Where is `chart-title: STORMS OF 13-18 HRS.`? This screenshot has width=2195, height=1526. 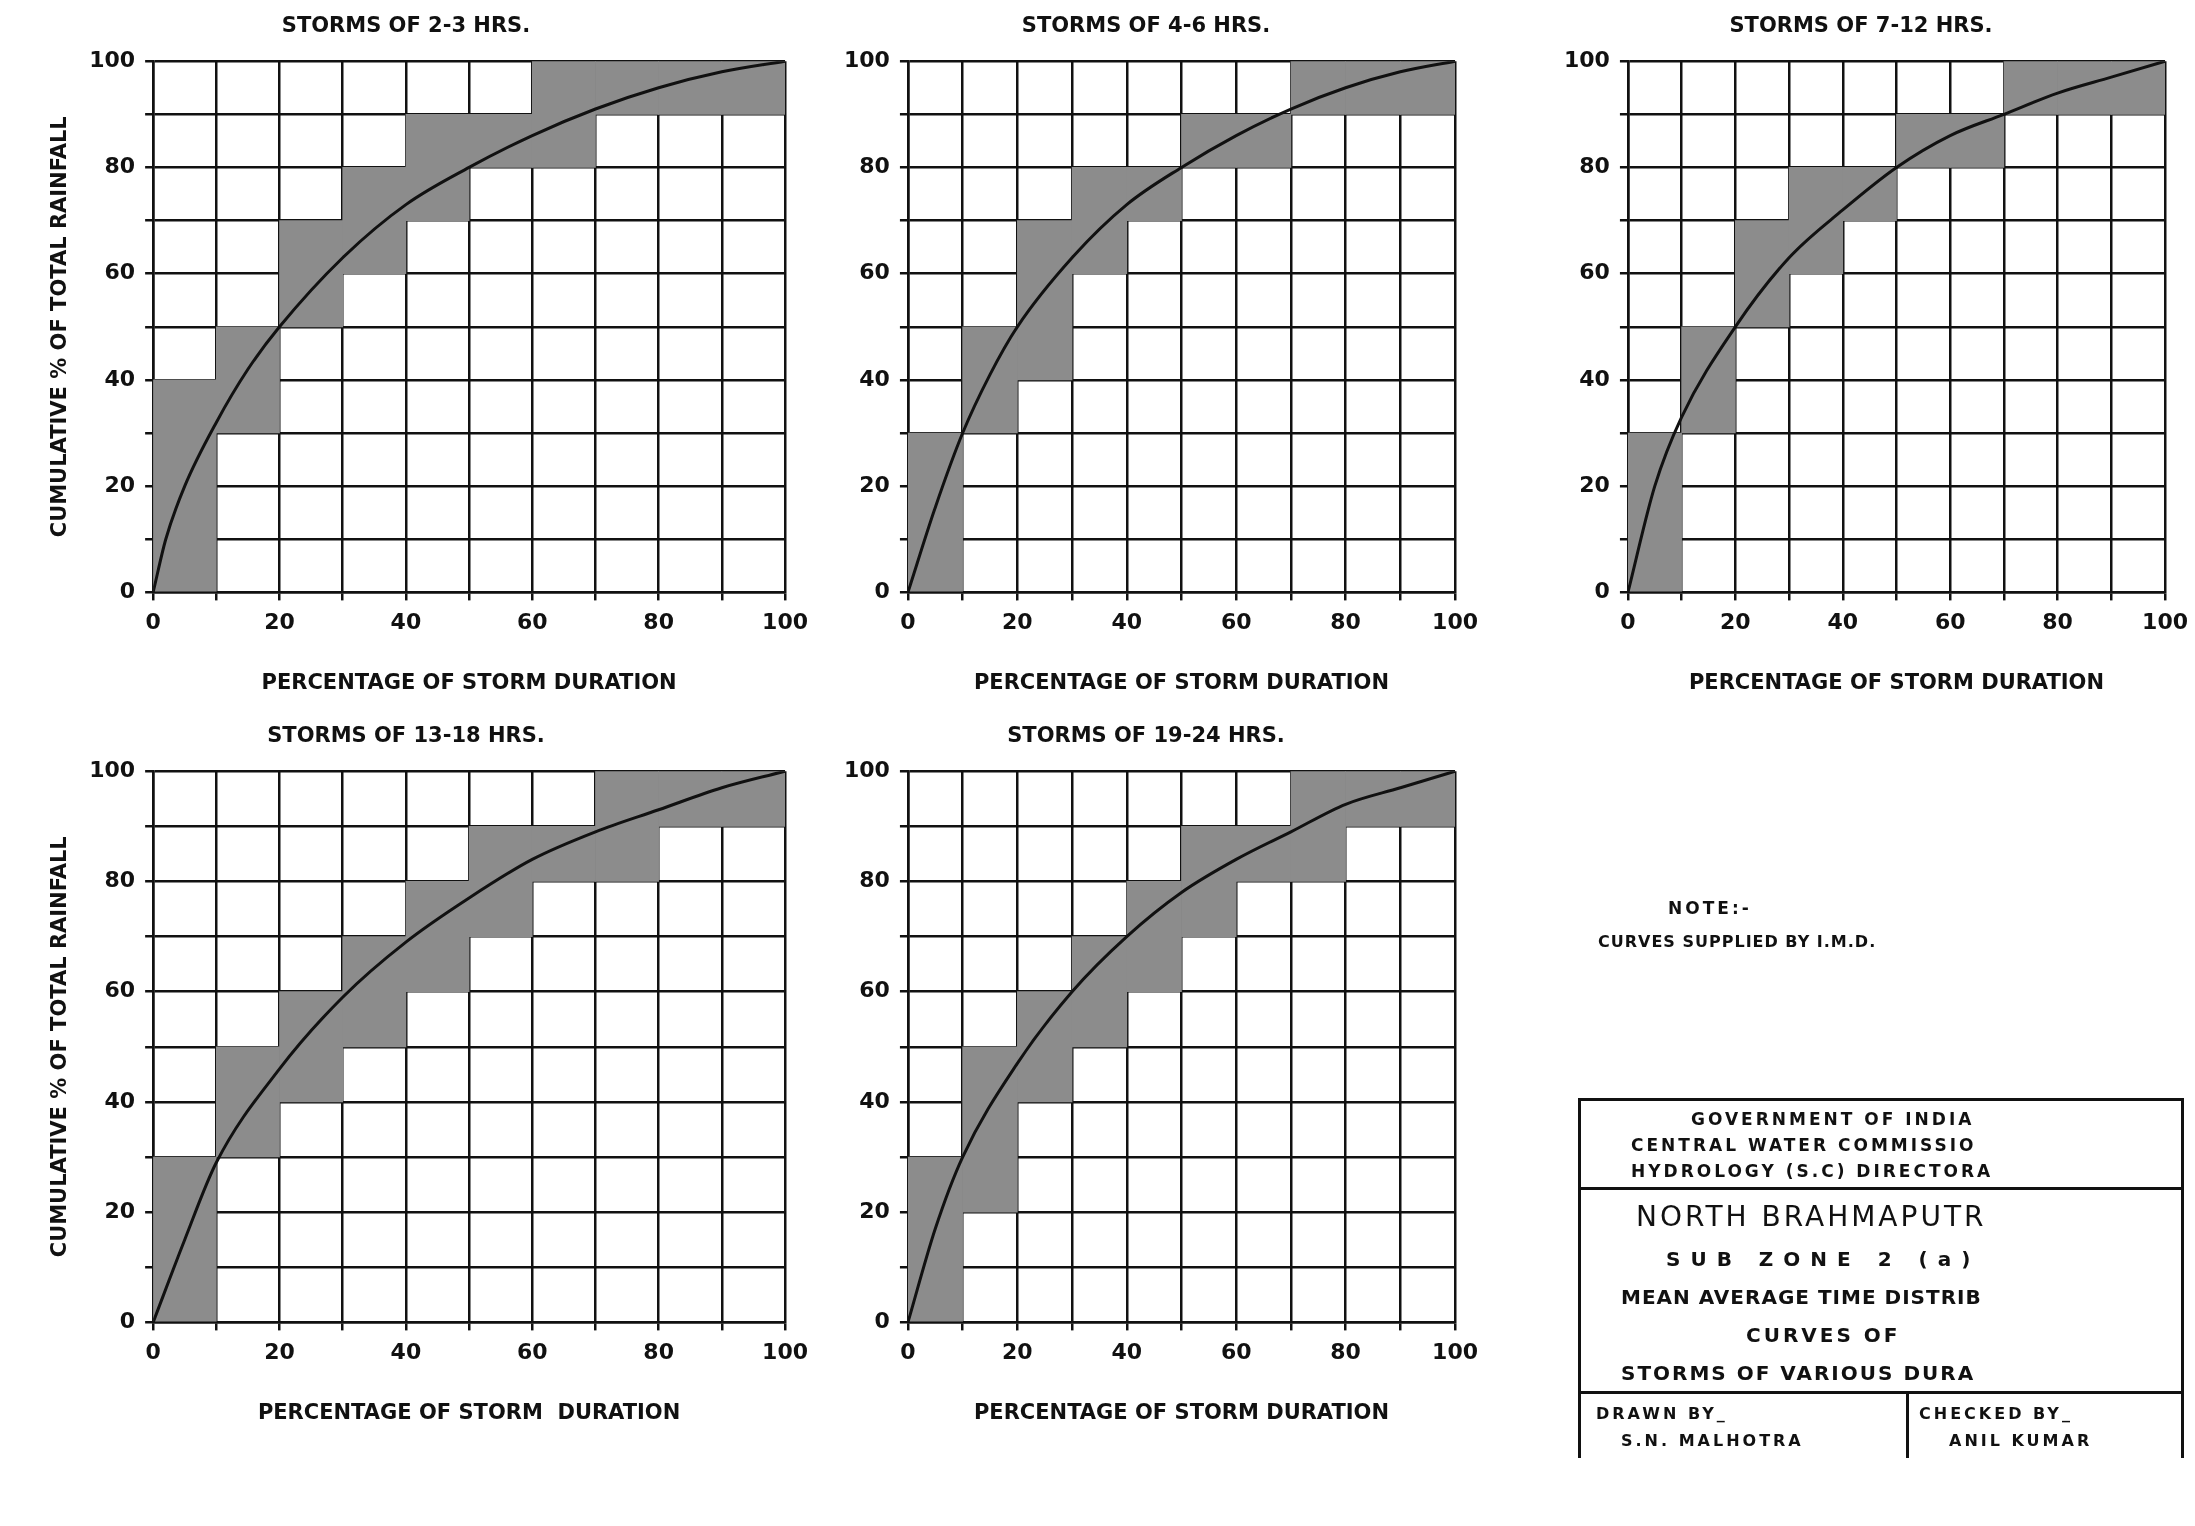 chart-title: STORMS OF 13-18 HRS. is located at coordinates (406, 735).